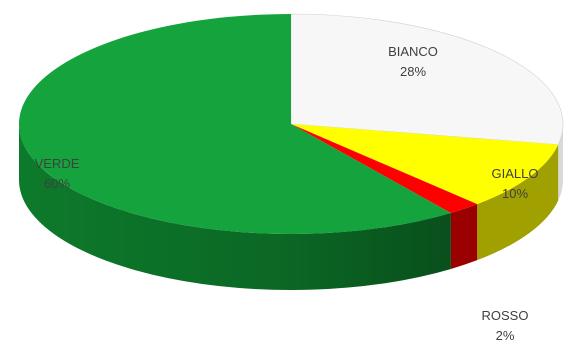  What do you see at coordinates (464, 236) in the screenshot?
I see `pie-side-rosso` at bounding box center [464, 236].